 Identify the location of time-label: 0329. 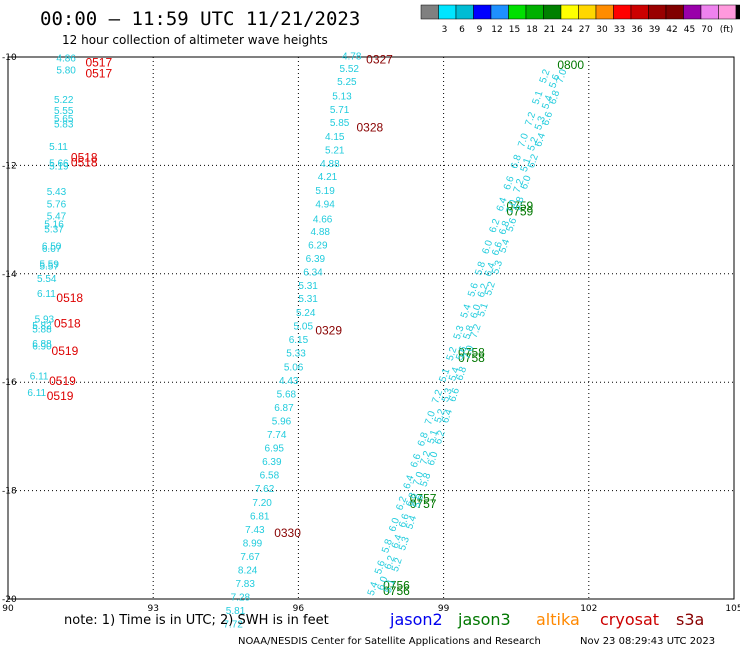
(328, 331).